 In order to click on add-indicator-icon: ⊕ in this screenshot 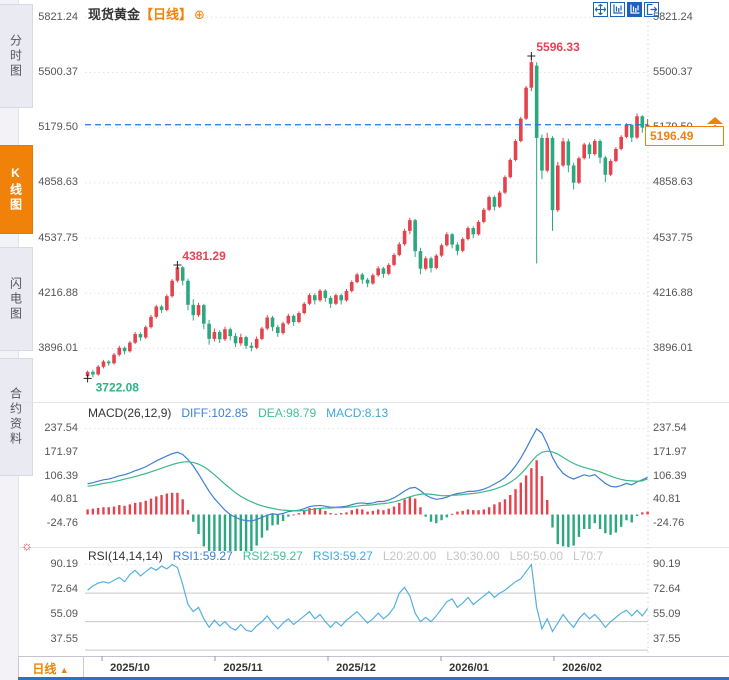, I will do `click(199, 14)`.